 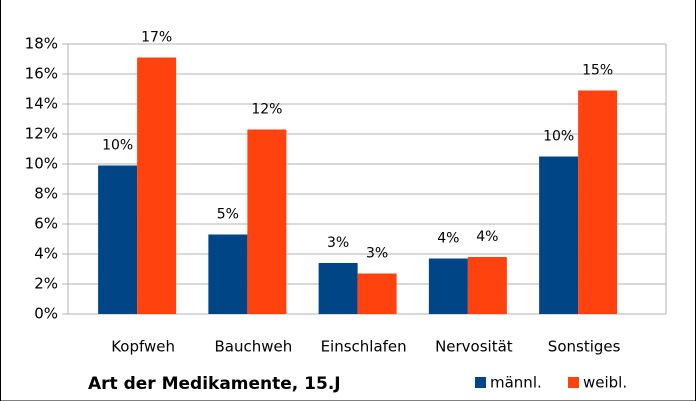 I want to click on y-tick-label: 14%, so click(x=41, y=104).